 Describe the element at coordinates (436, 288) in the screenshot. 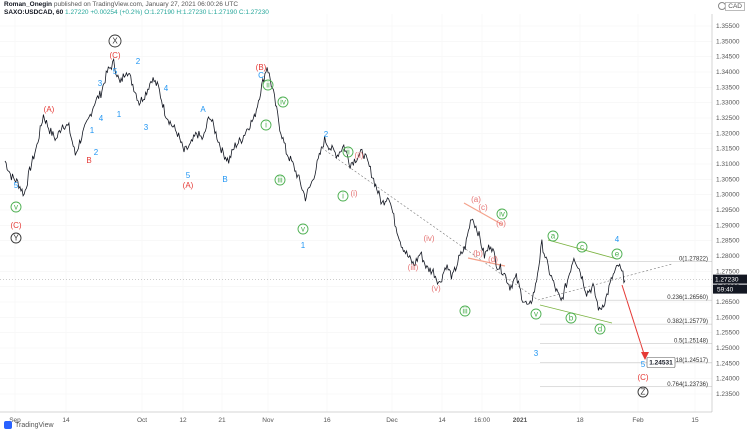

I see `wave-label: (v)` at that location.